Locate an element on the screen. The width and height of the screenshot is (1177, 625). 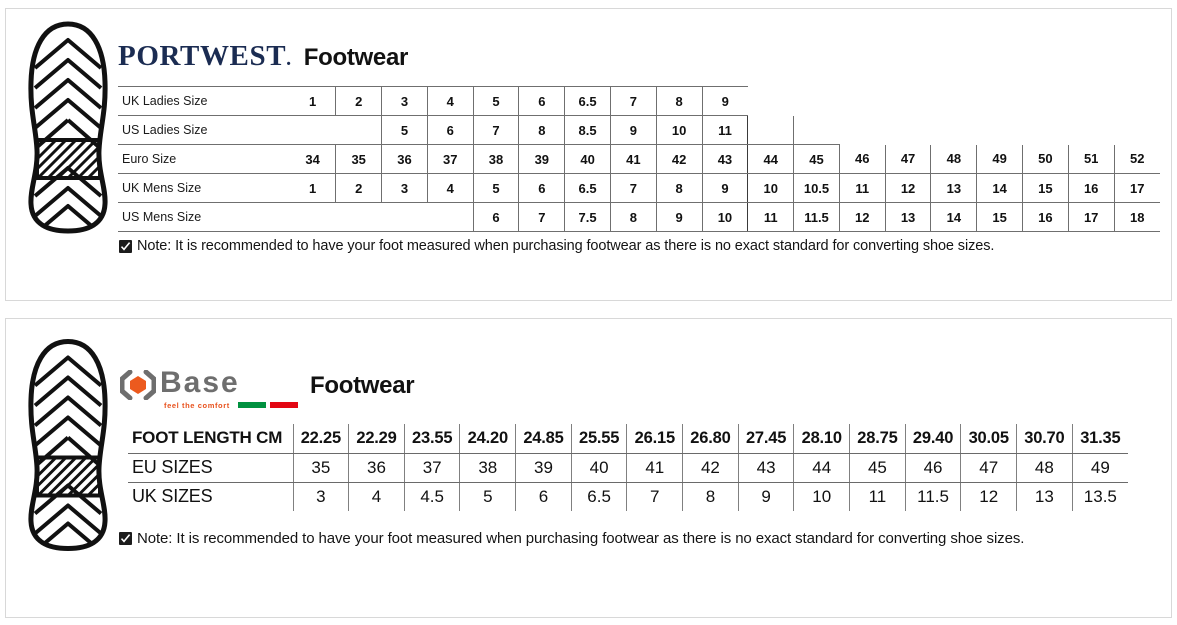
table-cell: 52 is located at coordinates (1137, 159).